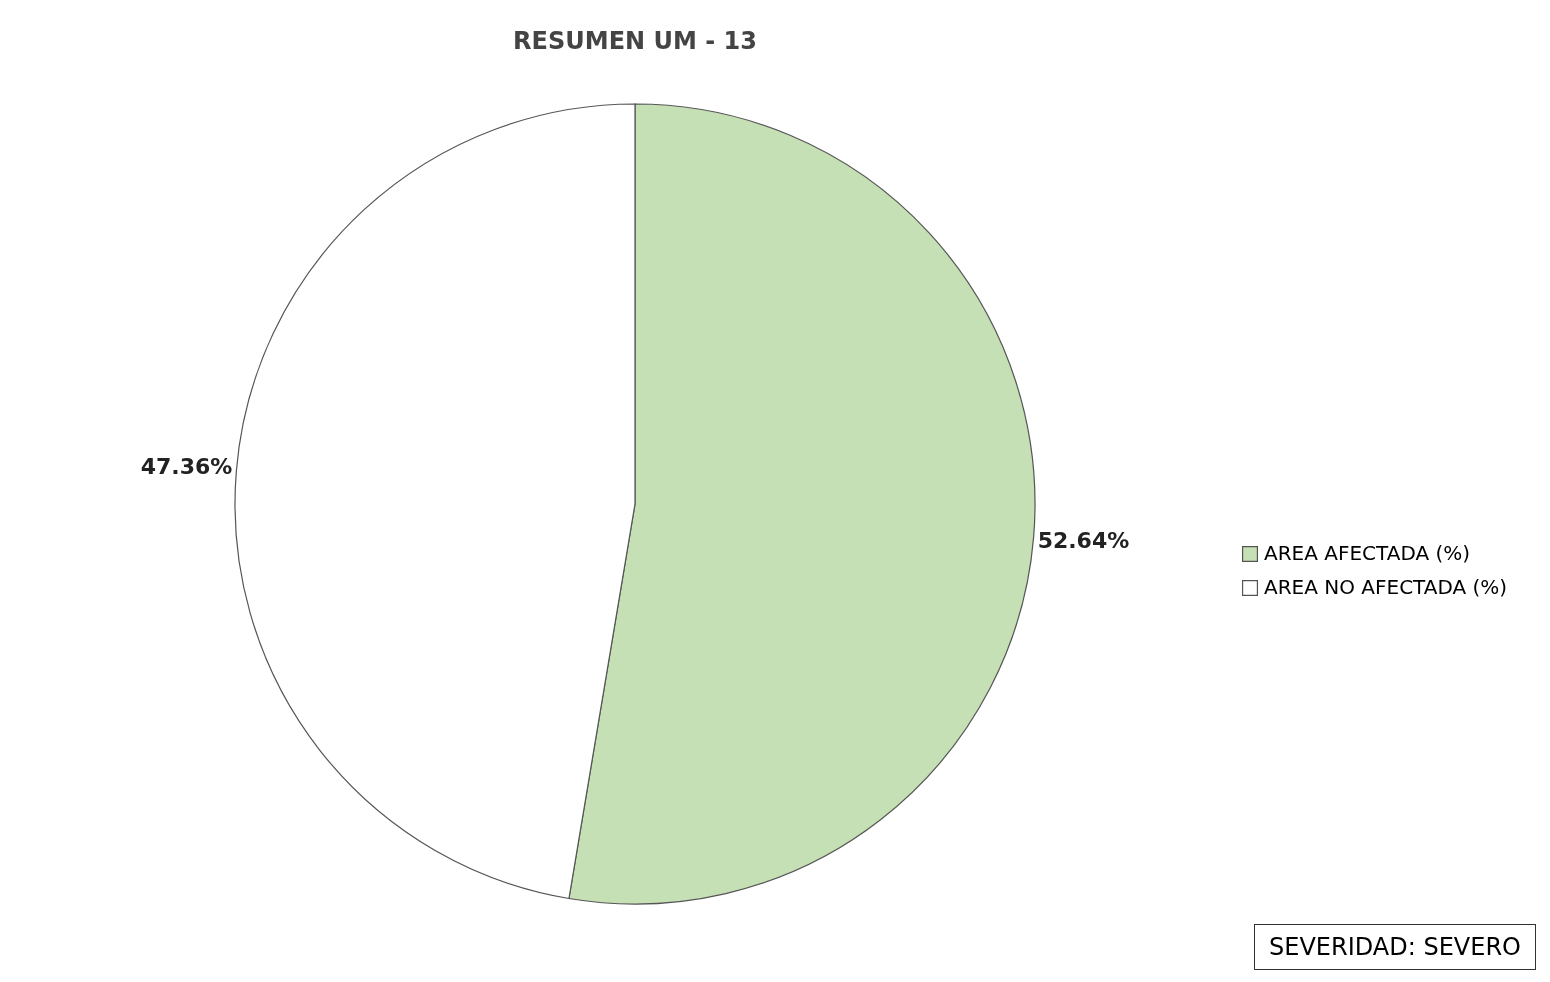  I want to click on data-label: 52.64%, so click(1083, 541).